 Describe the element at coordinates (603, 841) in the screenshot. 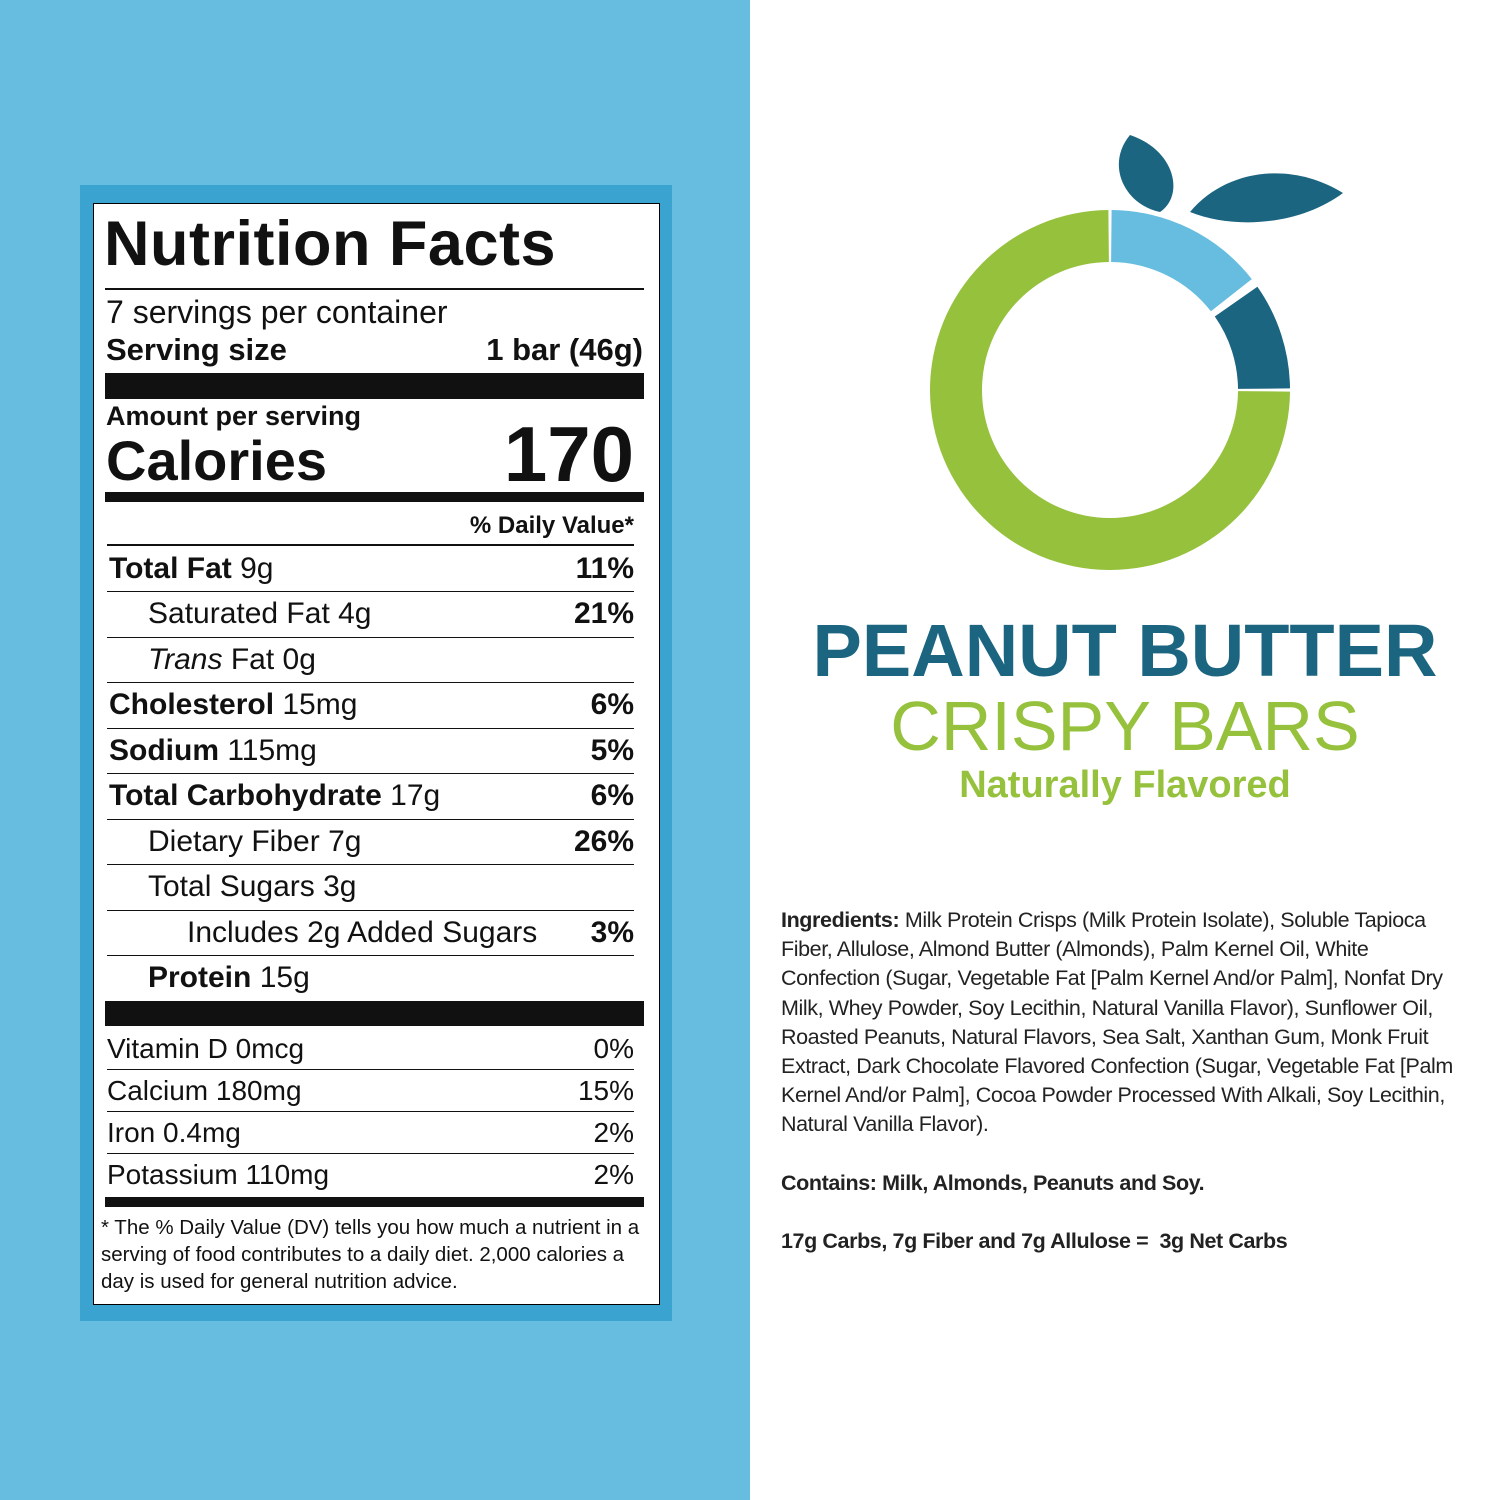

I see `daily-value: 26%` at that location.